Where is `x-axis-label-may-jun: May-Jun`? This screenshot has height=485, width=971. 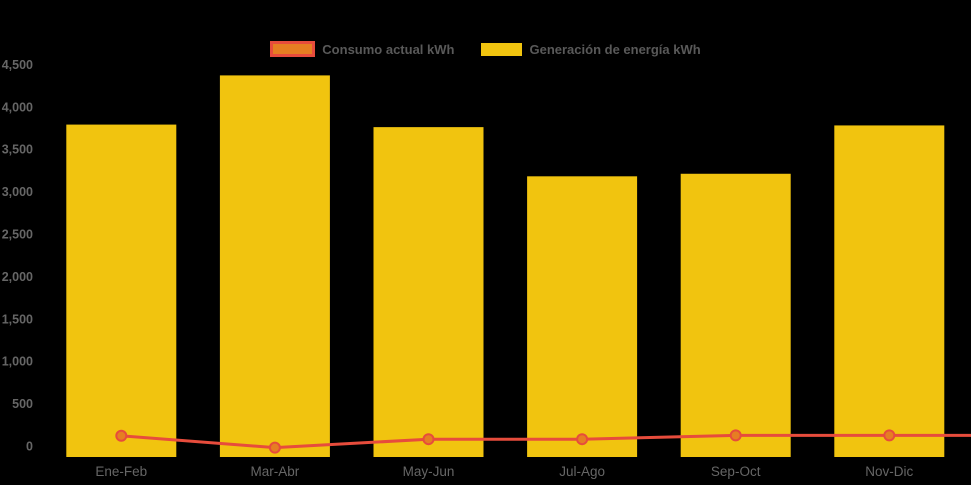
x-axis-label-may-jun: May-Jun is located at coordinates (429, 471).